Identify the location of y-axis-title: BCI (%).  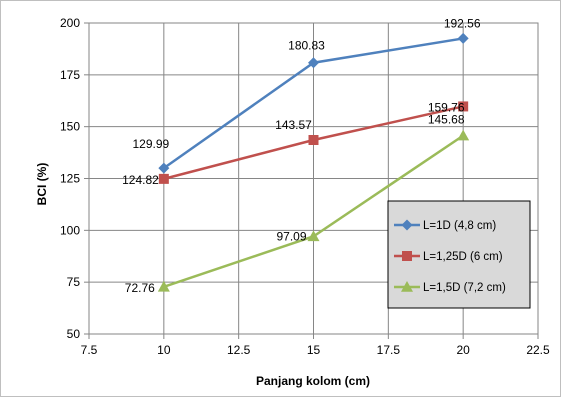
(42, 184).